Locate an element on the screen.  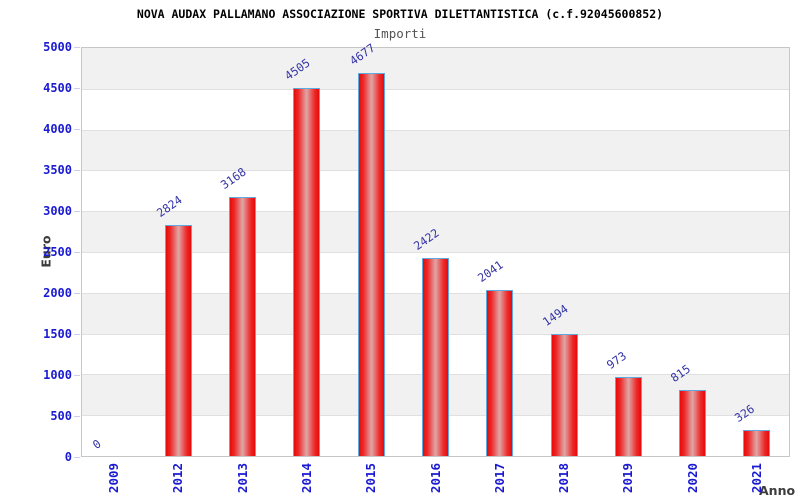
y-tick-label-1500: 1500 is located at coordinates (57, 334).